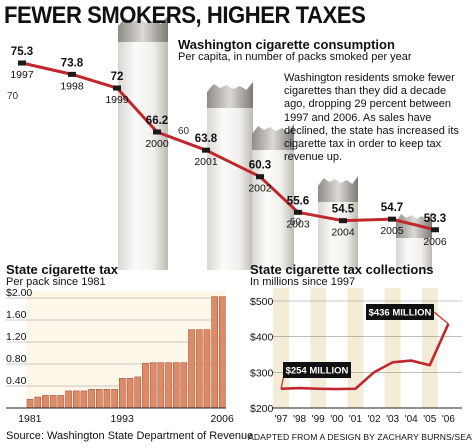  Describe the element at coordinates (222, 419) in the screenshot. I see `tax-x-tick-label: 2006` at that location.